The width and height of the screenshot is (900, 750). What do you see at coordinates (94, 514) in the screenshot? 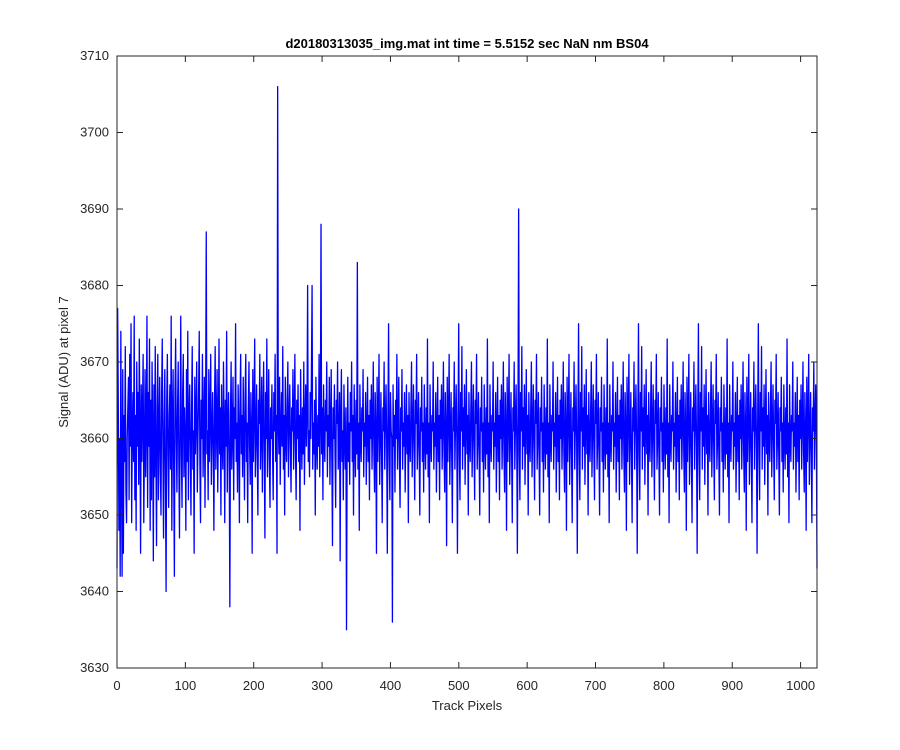
I see `y-tick-label: 3650` at bounding box center [94, 514].